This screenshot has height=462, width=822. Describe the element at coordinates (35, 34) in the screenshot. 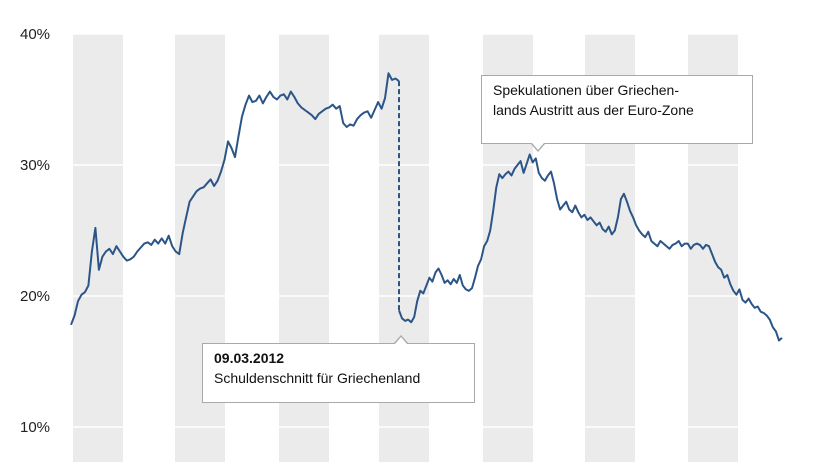

I see `y-tick-label-40: 40%` at that location.